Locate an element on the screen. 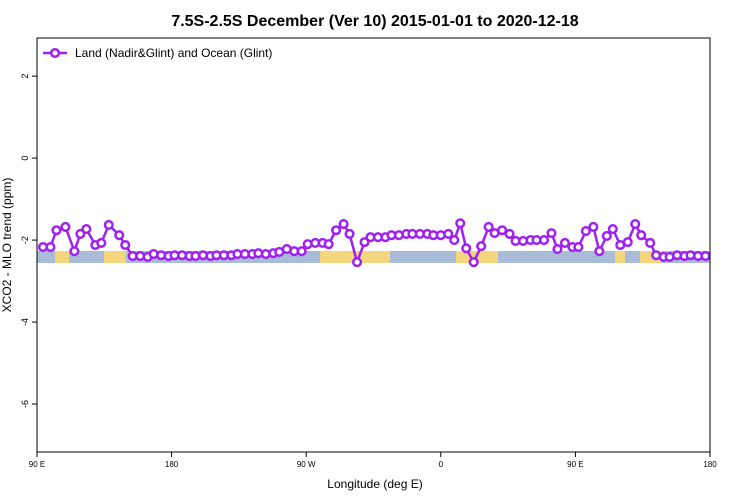 The image size is (750, 500). y-tick-label: 2 is located at coordinates (25, 76).